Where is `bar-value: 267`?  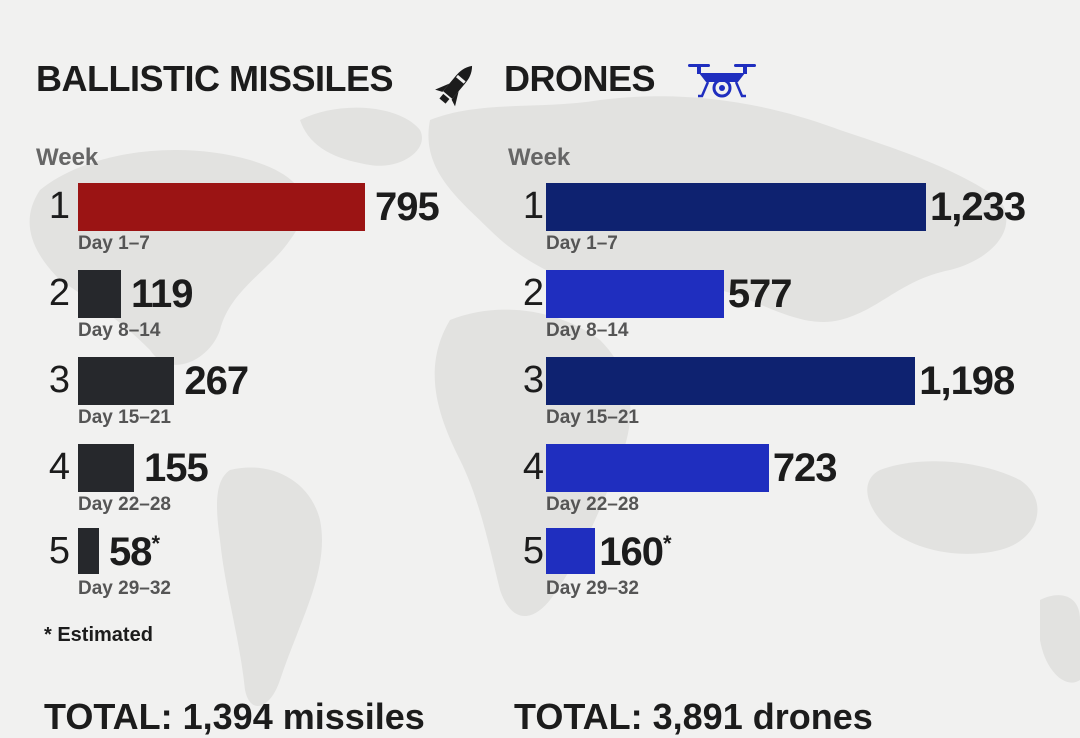
bar-value: 267 is located at coordinates (216, 381).